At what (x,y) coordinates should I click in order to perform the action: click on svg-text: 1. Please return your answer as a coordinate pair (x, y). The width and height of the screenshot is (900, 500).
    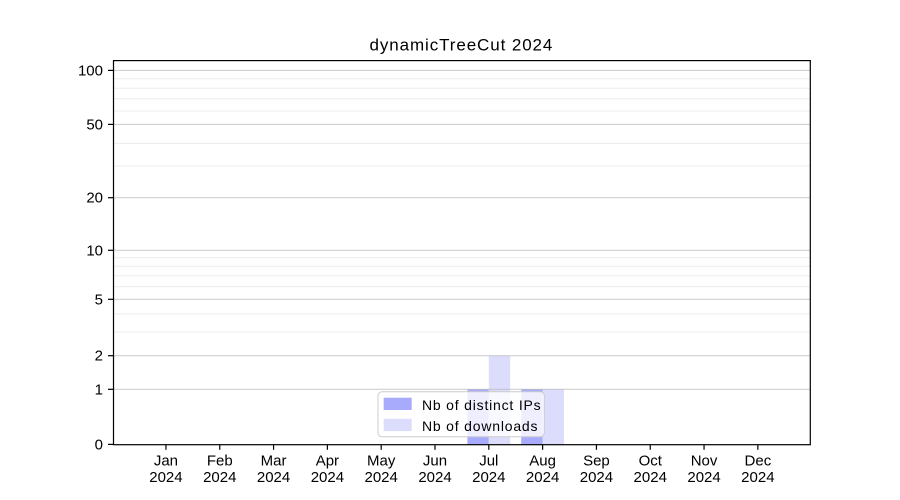
    Looking at the image, I should click on (99, 389).